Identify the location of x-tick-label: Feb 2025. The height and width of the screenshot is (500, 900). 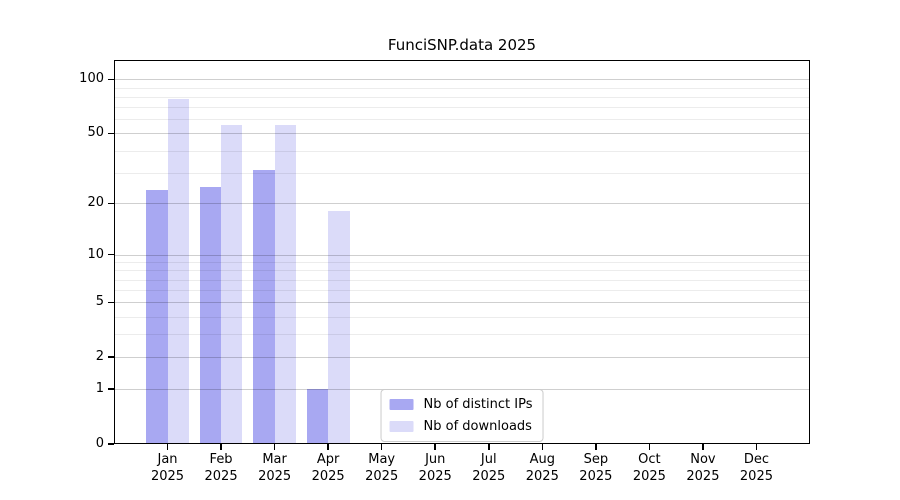
(221, 468).